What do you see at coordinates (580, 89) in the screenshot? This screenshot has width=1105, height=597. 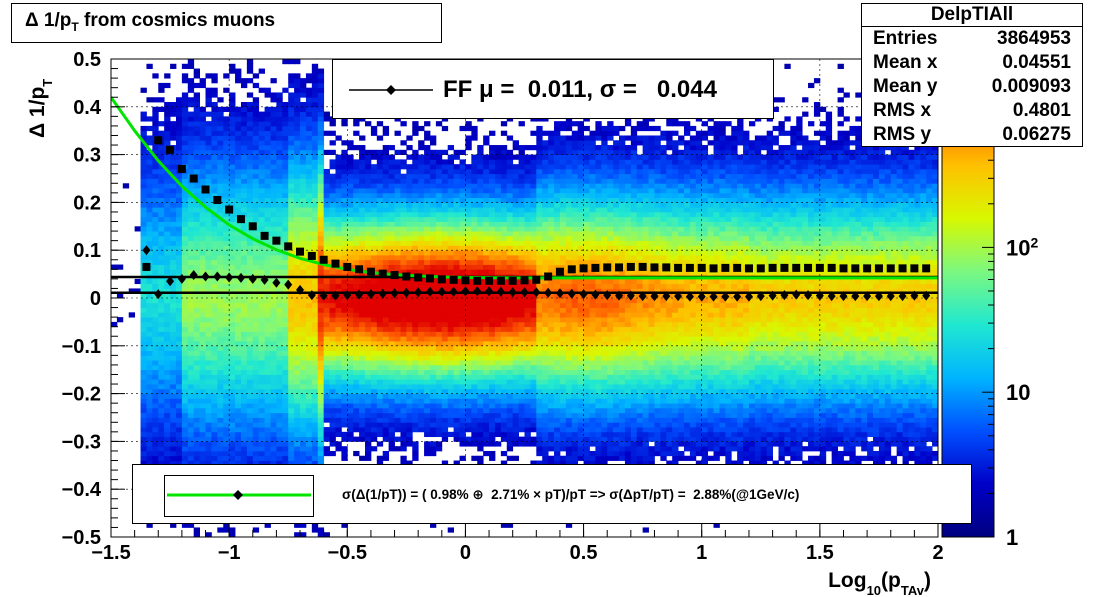 I see `fit-legend-text: FF μ = 0.011, σ = 0.044` at bounding box center [580, 89].